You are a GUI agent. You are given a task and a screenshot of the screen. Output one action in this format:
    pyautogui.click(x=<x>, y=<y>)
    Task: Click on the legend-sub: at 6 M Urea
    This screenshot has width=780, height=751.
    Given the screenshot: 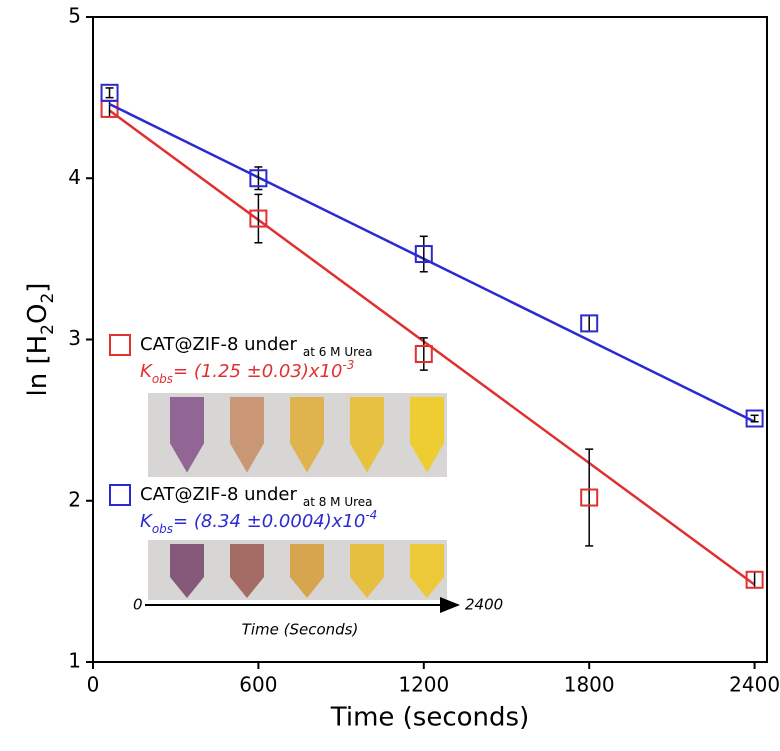 What is the action you would take?
    pyautogui.click(x=338, y=352)
    